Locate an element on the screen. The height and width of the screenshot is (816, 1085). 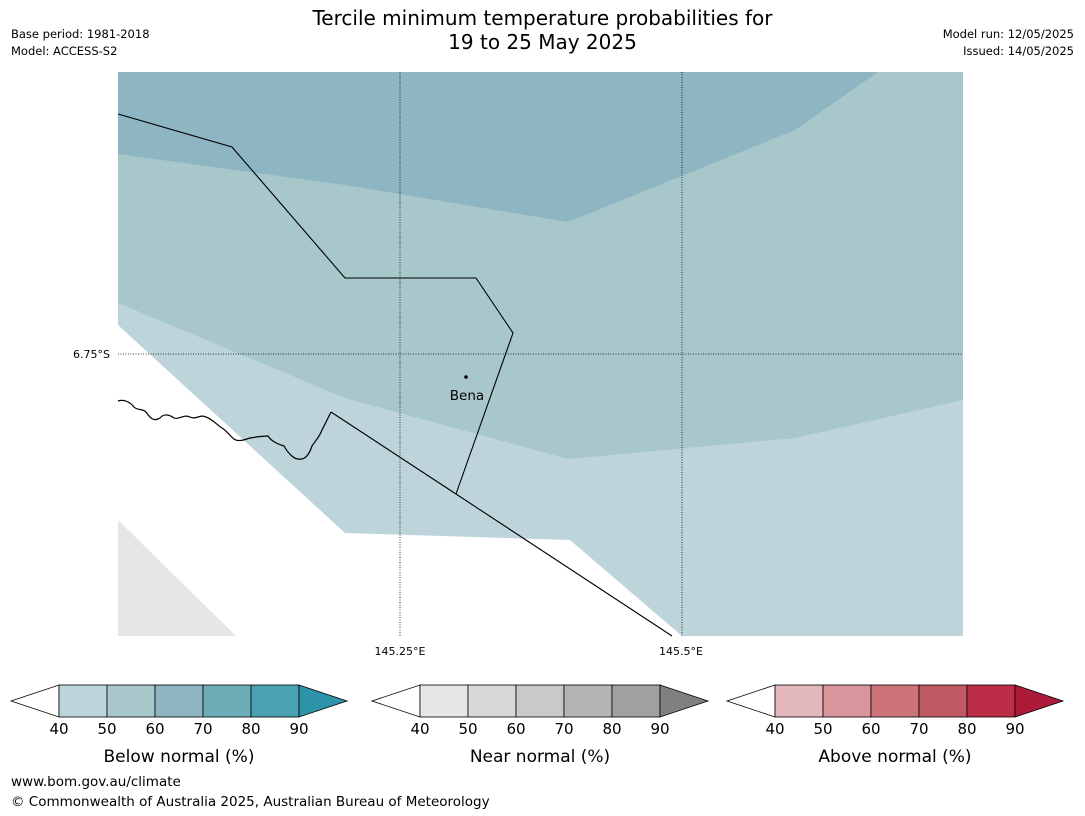
latitude-label: 6.75°S is located at coordinates (91, 354).